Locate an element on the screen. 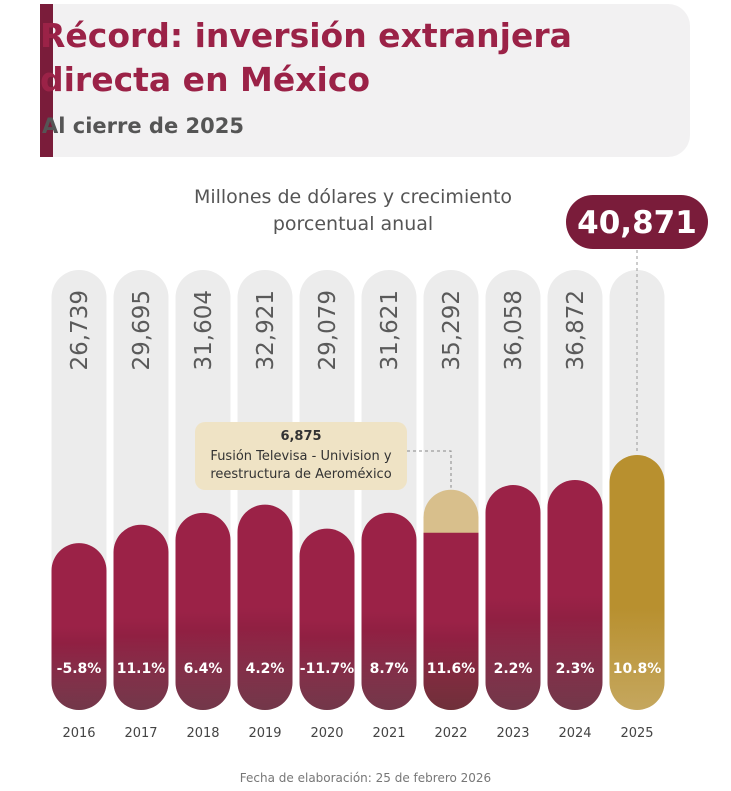 Image resolution: width=731 pixels, height=791 pixels. growth-label: -5.8% is located at coordinates (79, 669).